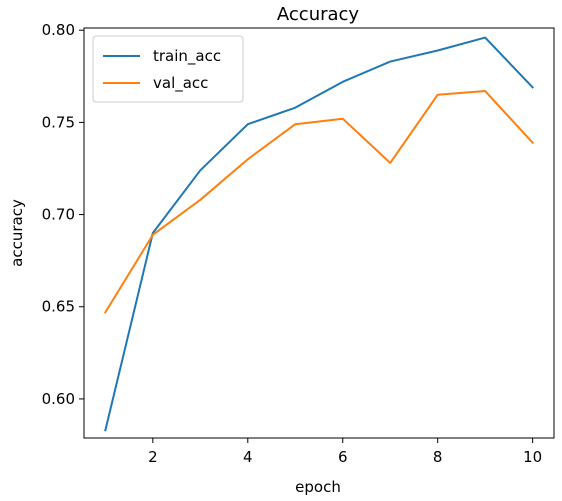 This screenshot has width=562, height=501. Describe the element at coordinates (180, 83) in the screenshot. I see `legend-label-val-acc: val_acc` at that location.